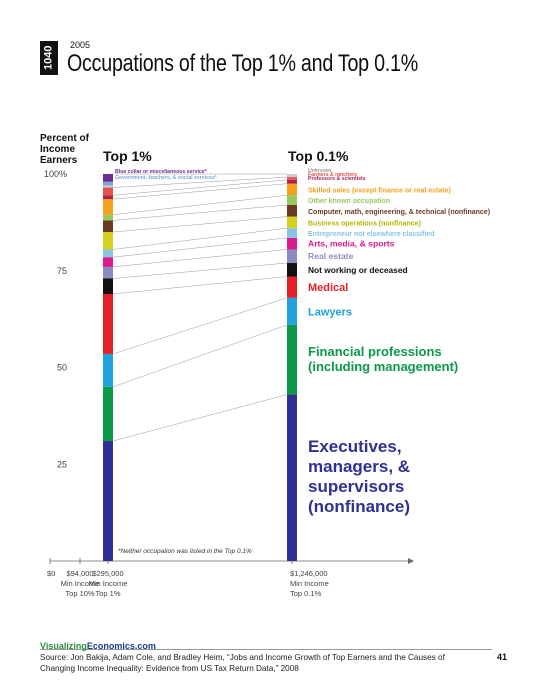  Describe the element at coordinates (356, 486) in the screenshot. I see `legend-label-line: supervisors` at that location.